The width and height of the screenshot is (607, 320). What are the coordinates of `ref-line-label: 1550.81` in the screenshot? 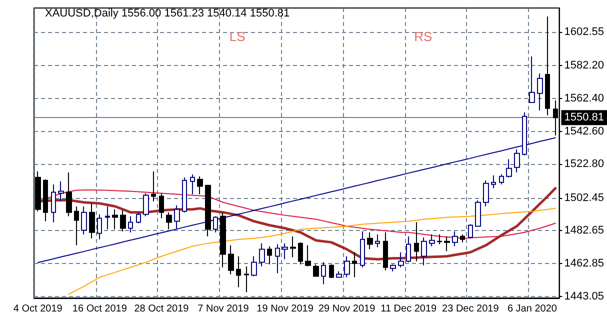 It's located at (584, 118).